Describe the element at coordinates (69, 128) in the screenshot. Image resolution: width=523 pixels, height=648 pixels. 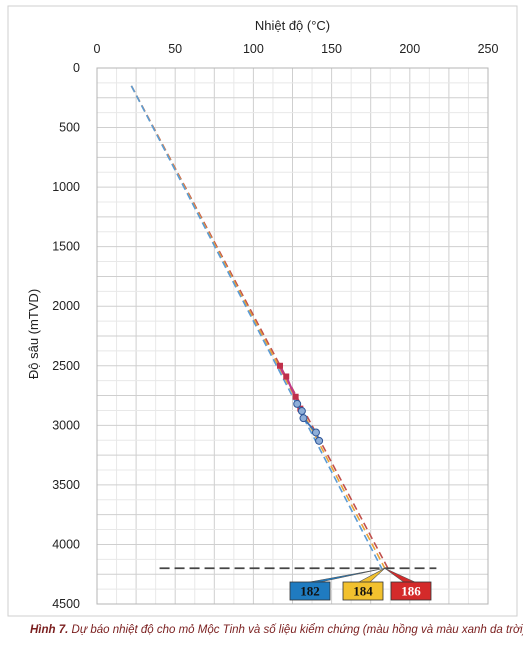
I see `y-tick-label: 500` at that location.